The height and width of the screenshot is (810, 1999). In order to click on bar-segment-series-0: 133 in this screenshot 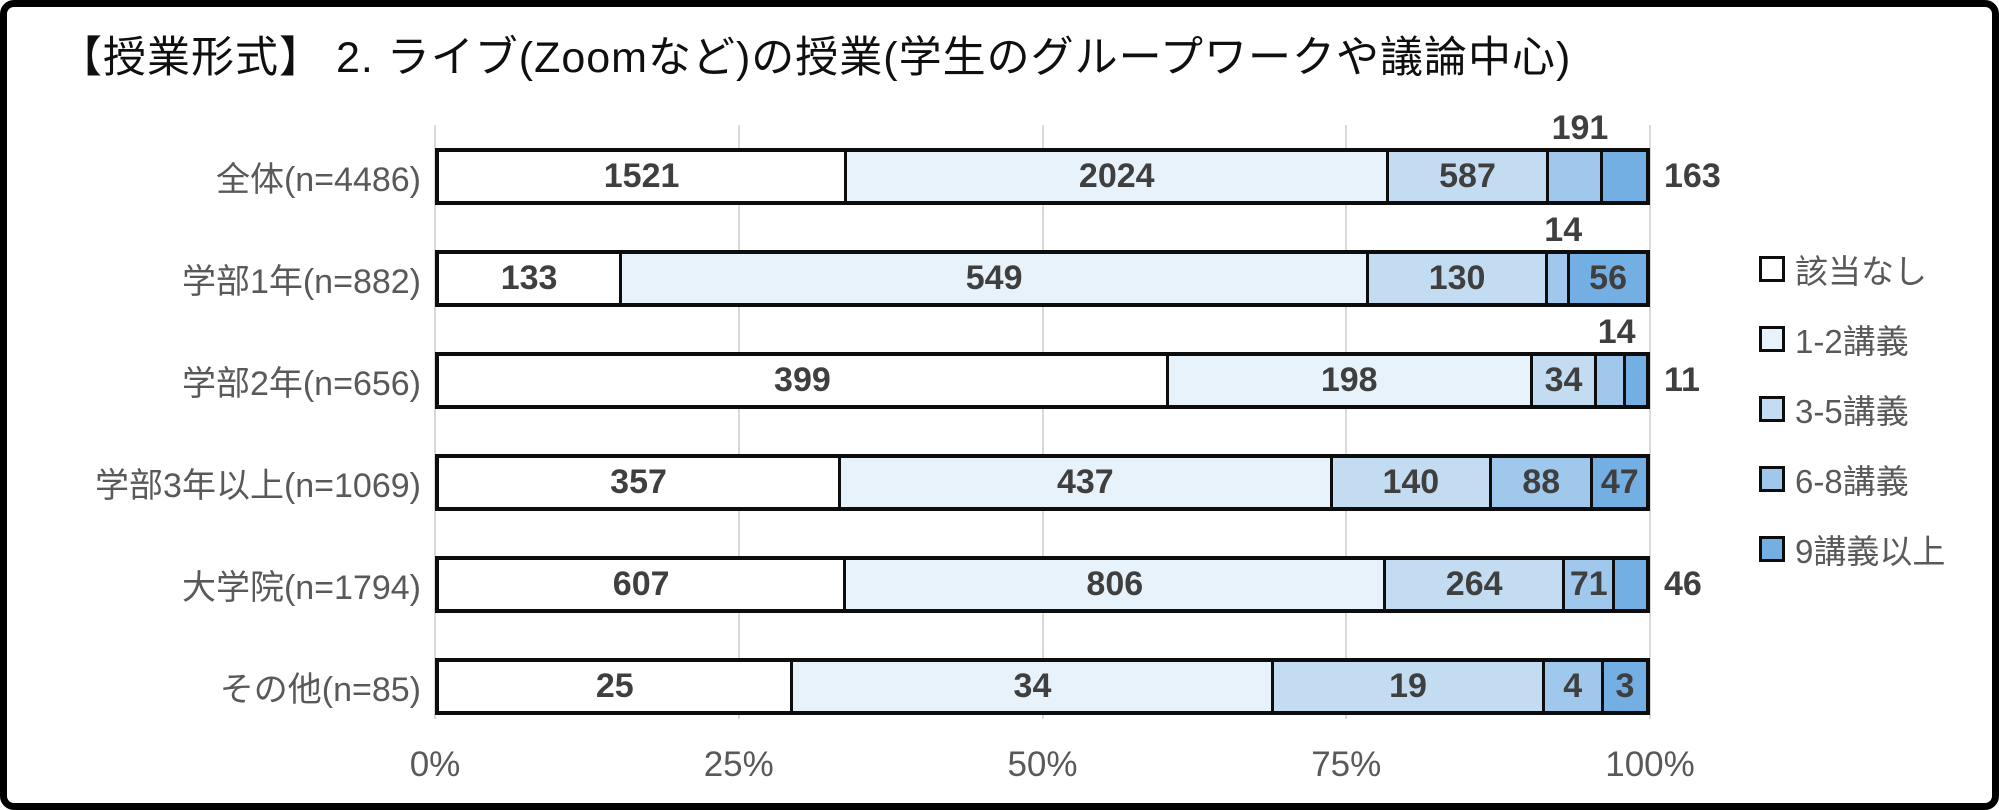, I will do `click(531, 278)`.